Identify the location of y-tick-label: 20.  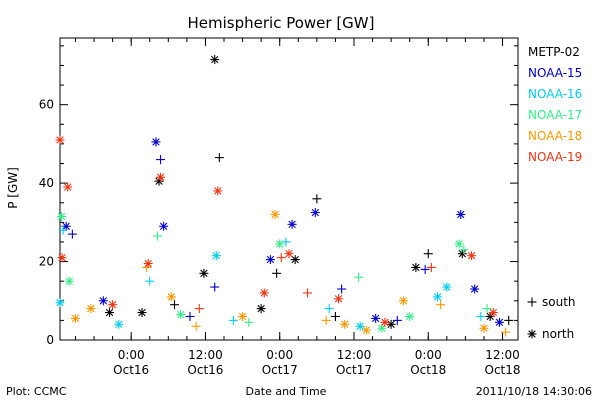
(46, 262).